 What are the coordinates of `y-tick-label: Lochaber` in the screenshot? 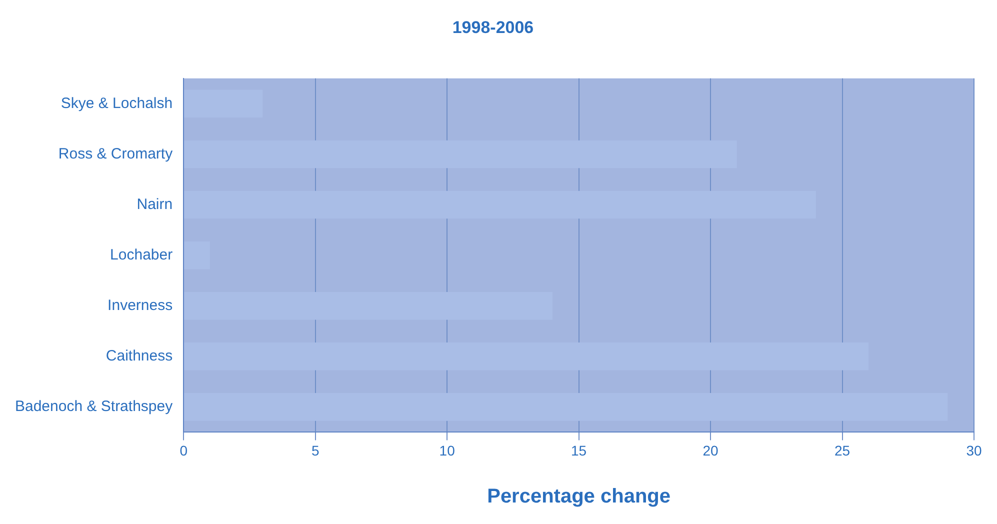 It's located at (141, 255).